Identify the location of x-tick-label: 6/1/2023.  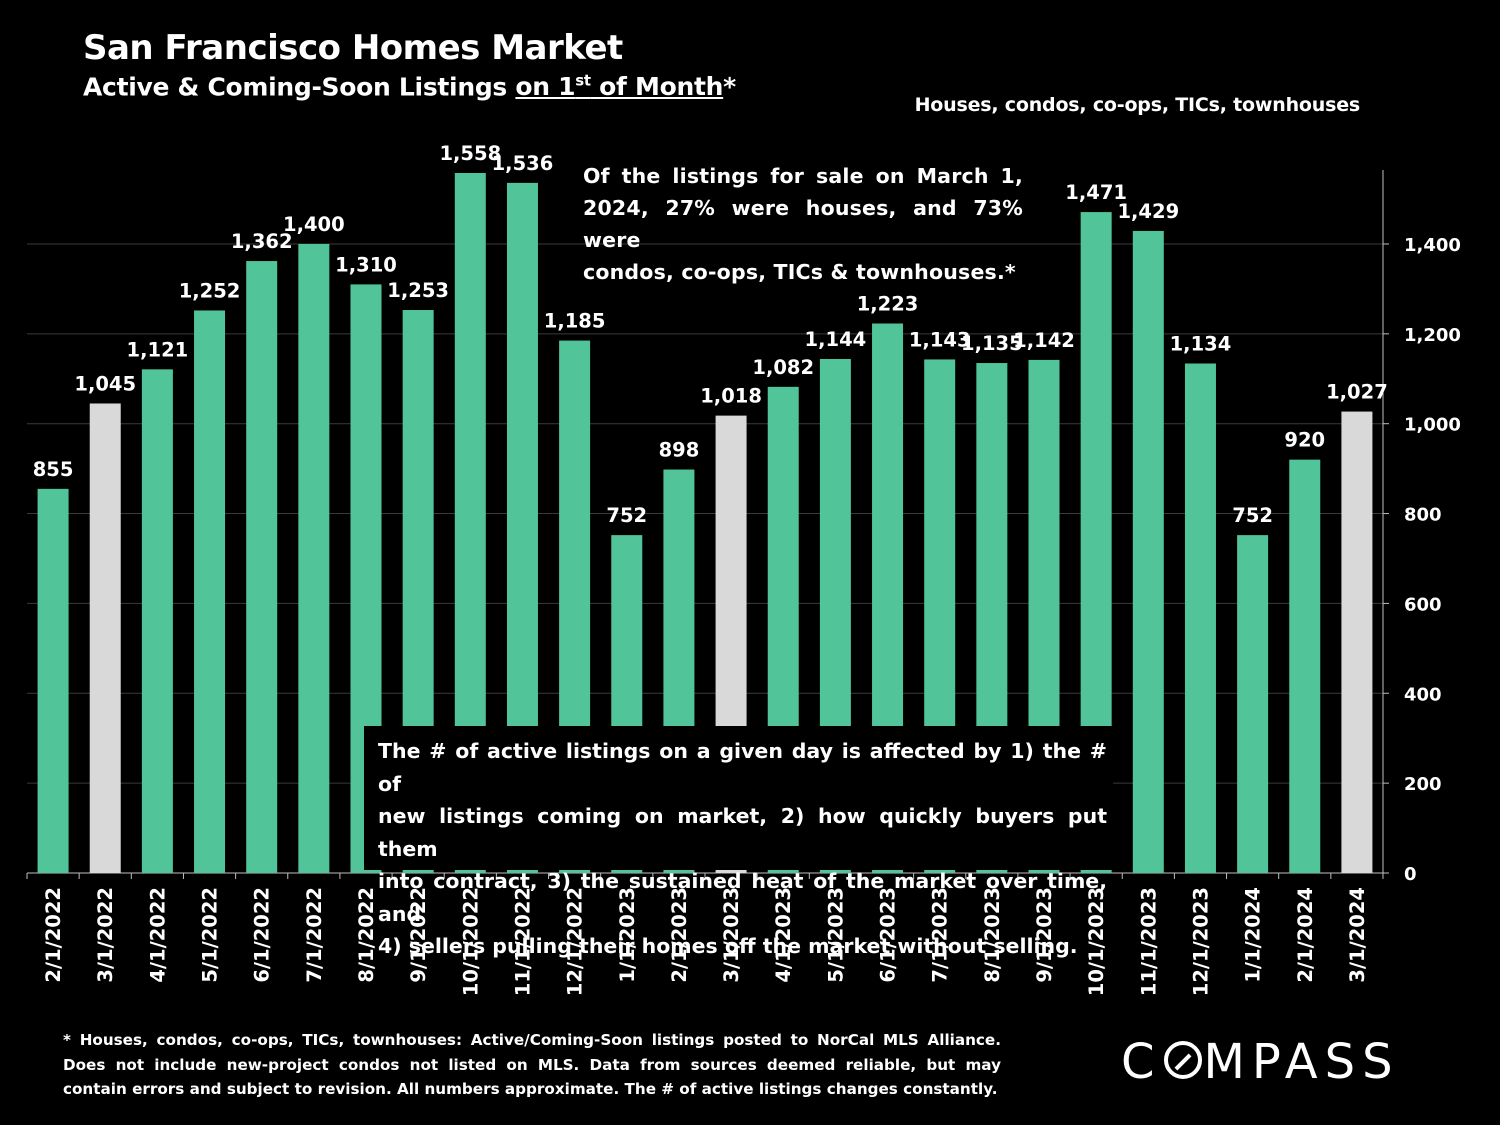
(888, 935).